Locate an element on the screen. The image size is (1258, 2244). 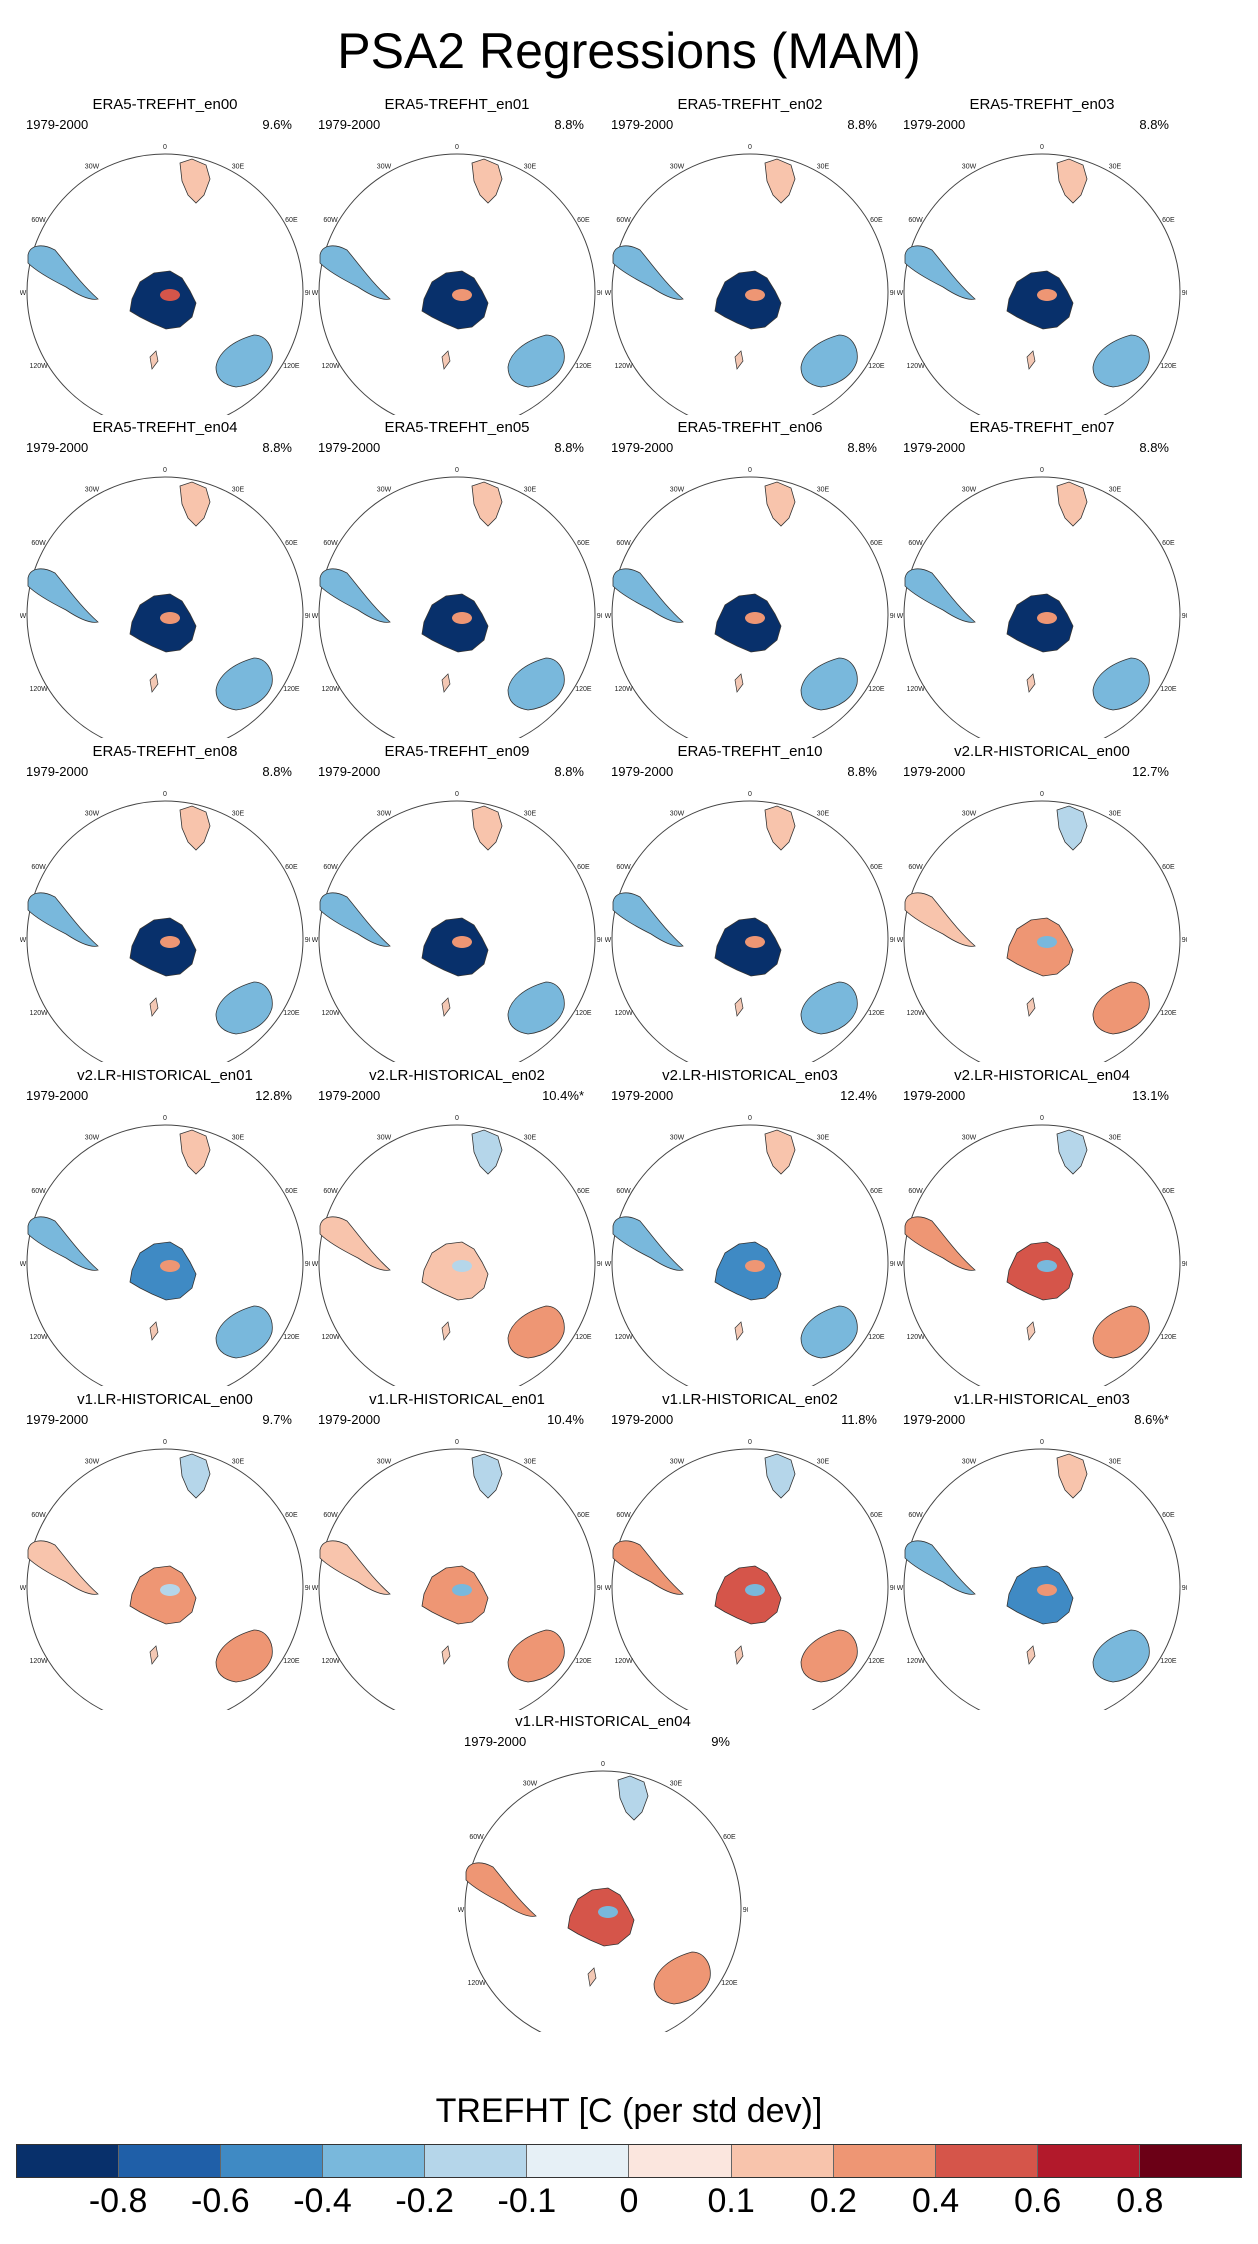
colorbar-labels: -0.8 -0.6 -0.4 -0.2 -0.1 0 0.1 0.2 0.4 0.6 0.8 is located at coordinates (629, 2207).